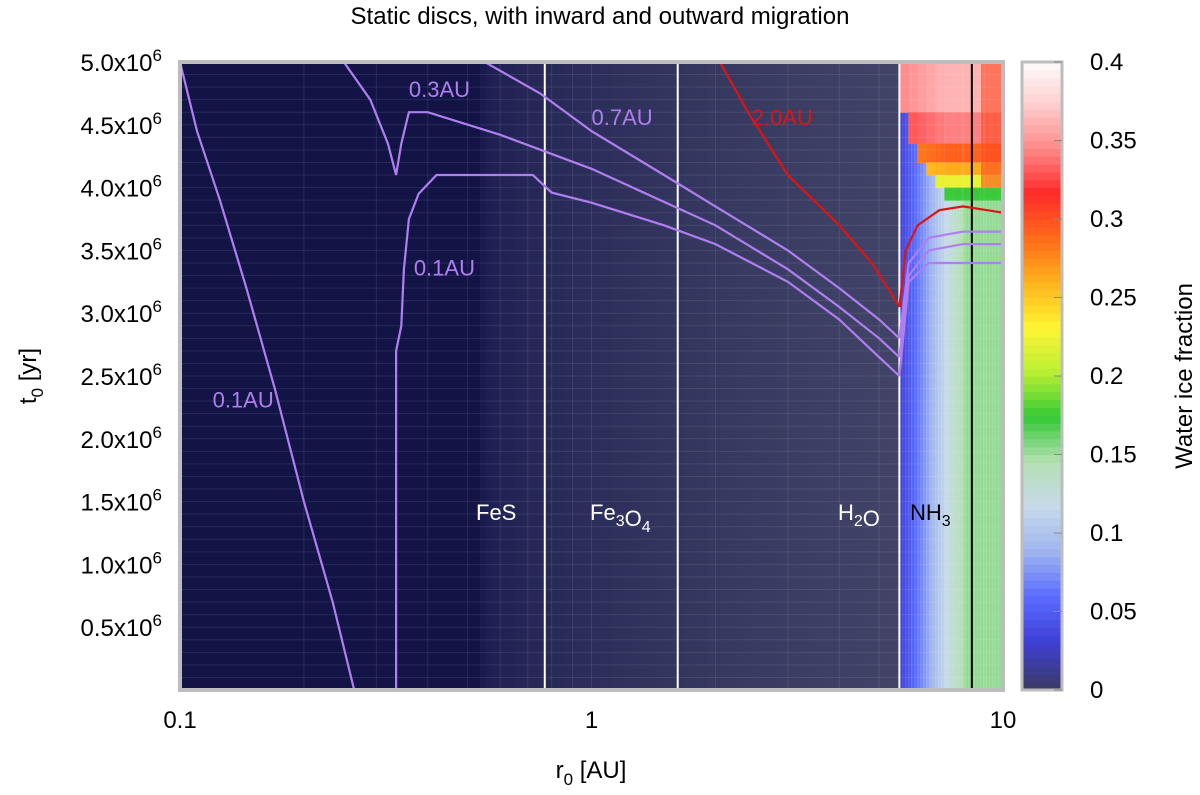 This screenshot has height=795, width=1200. What do you see at coordinates (1113, 455) in the screenshot?
I see `colorbar-tick-label-3: 0.15` at bounding box center [1113, 455].